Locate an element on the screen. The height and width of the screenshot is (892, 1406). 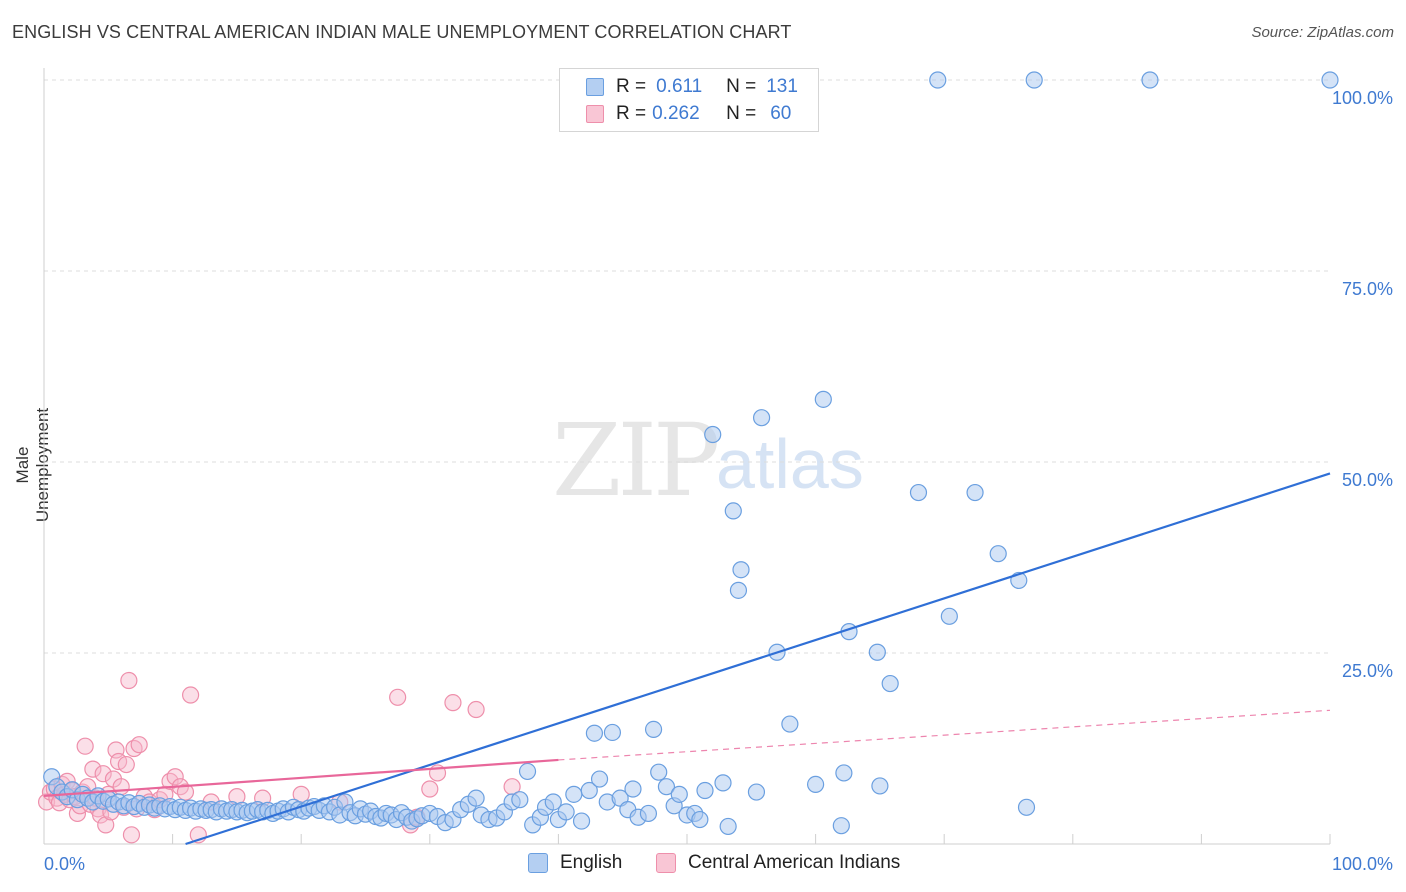
legend-row-english: R = 0.611 N = 131 is located at coordinates (692, 87).